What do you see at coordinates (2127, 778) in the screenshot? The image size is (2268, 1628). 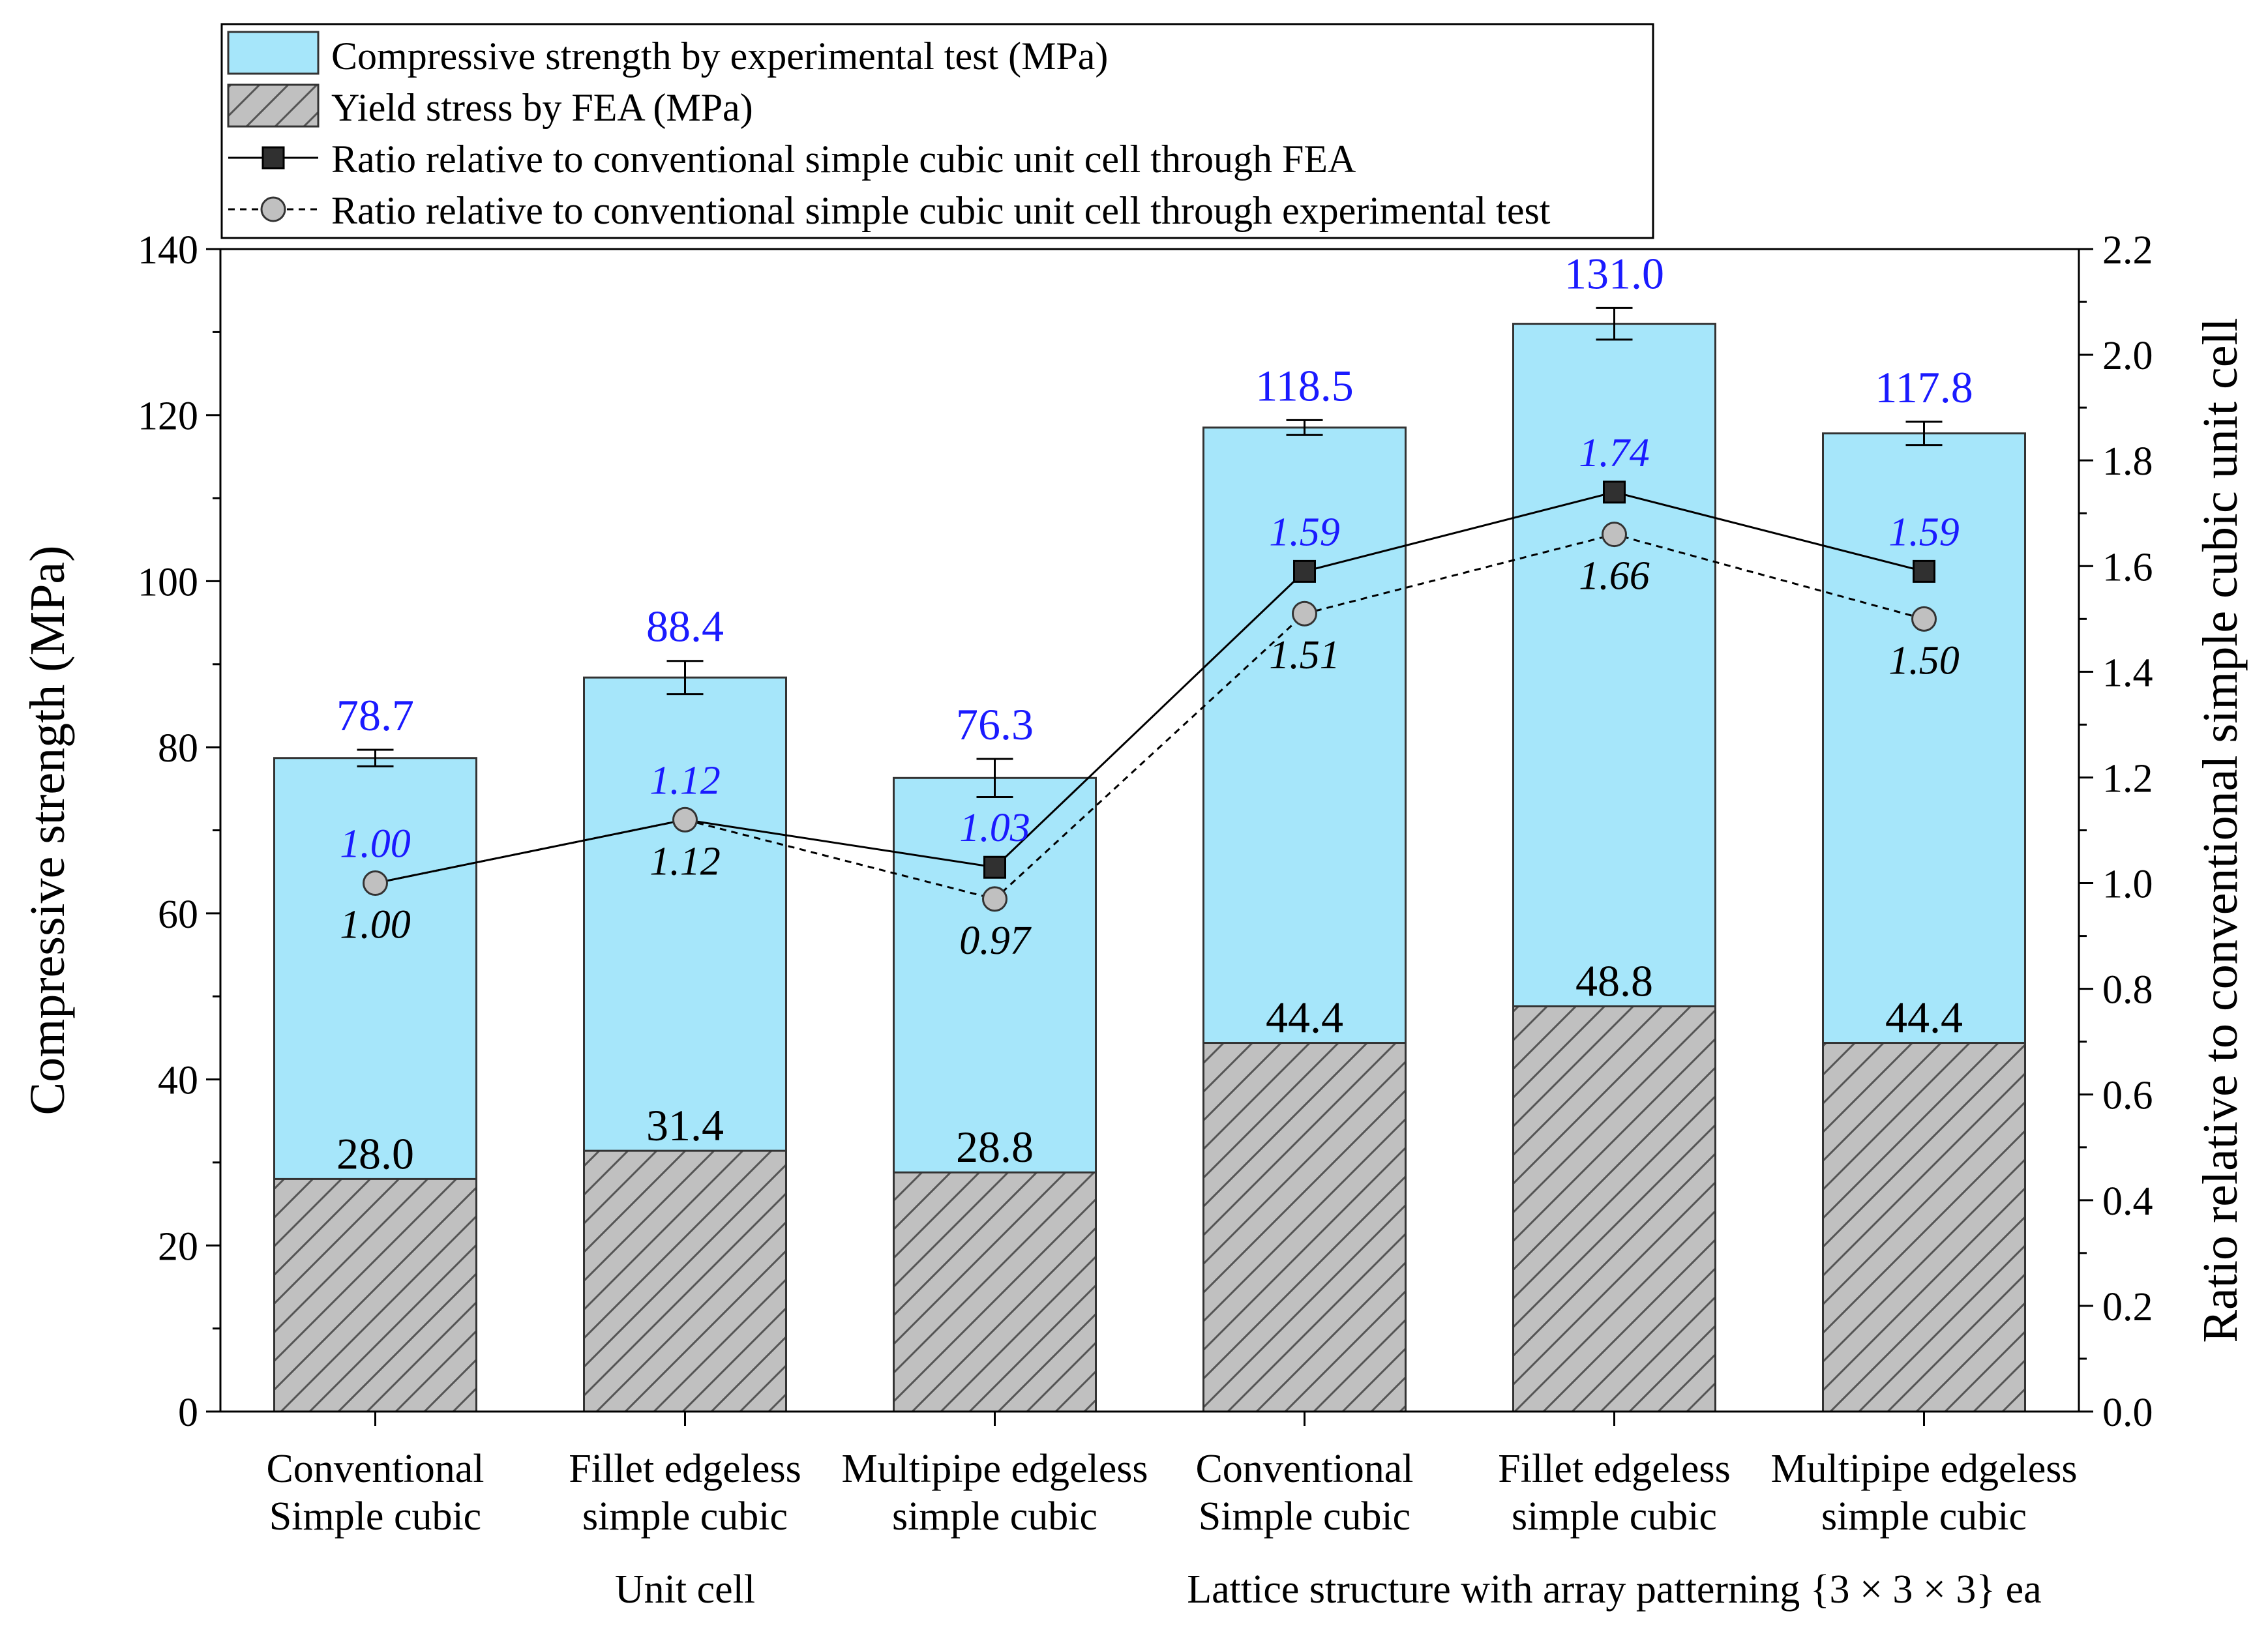 I see `y2-tick-label: 1.2` at bounding box center [2127, 778].